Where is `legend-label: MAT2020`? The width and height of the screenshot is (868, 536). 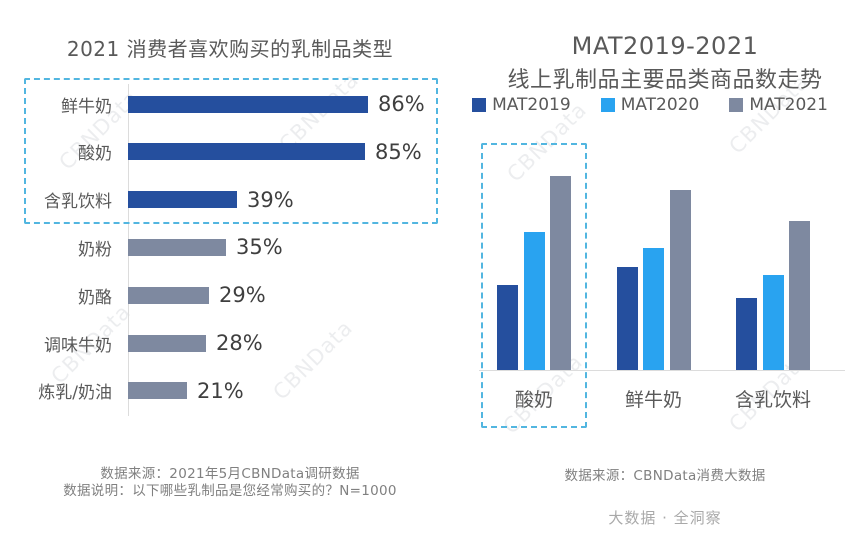
legend-label: MAT2020 is located at coordinates (660, 105).